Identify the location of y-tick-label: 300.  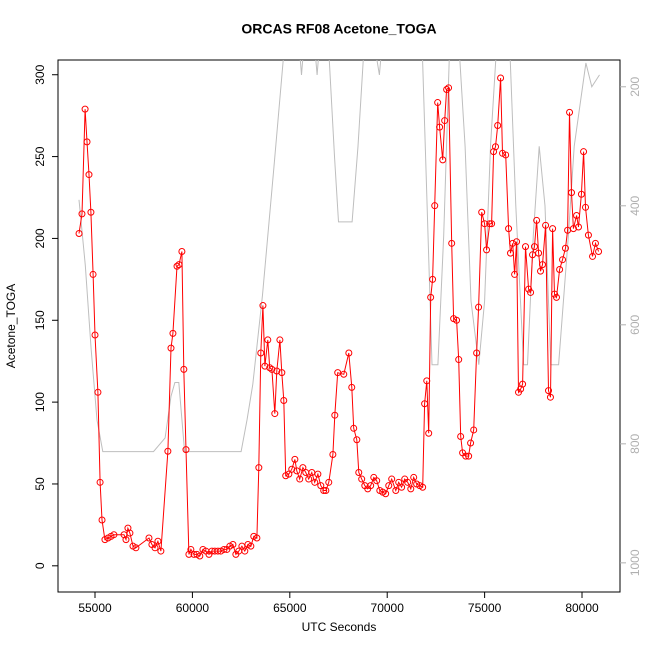
(40, 74).